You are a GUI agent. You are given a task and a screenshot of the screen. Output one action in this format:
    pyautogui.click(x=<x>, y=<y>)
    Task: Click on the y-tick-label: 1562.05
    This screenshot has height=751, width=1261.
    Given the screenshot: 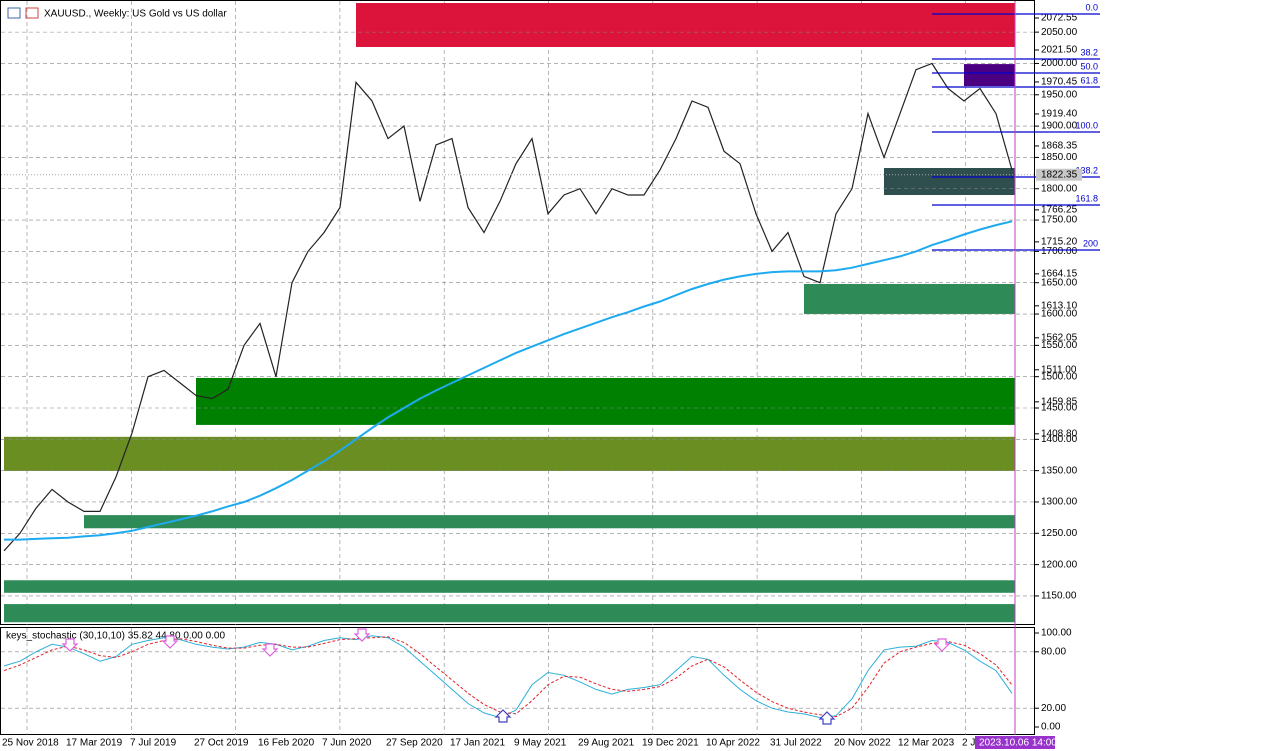 What is the action you would take?
    pyautogui.click(x=1059, y=337)
    